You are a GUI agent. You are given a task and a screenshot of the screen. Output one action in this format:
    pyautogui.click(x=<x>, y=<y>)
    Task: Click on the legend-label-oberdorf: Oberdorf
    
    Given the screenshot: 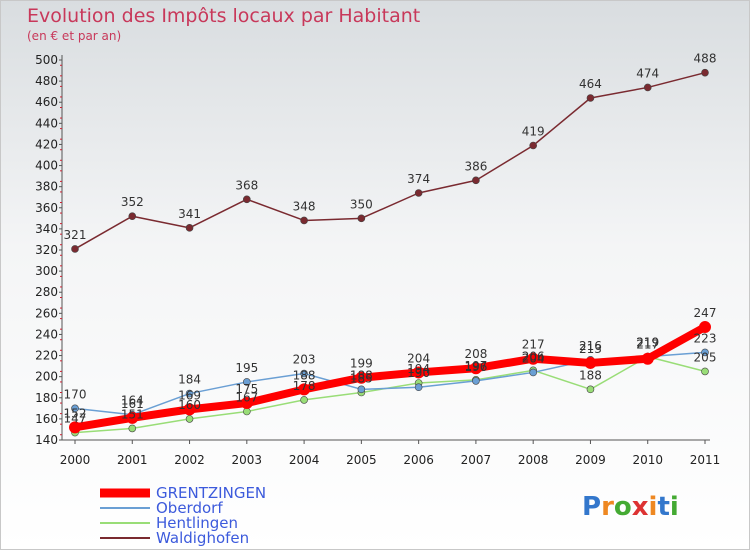 What is the action you would take?
    pyautogui.click(x=189, y=508)
    